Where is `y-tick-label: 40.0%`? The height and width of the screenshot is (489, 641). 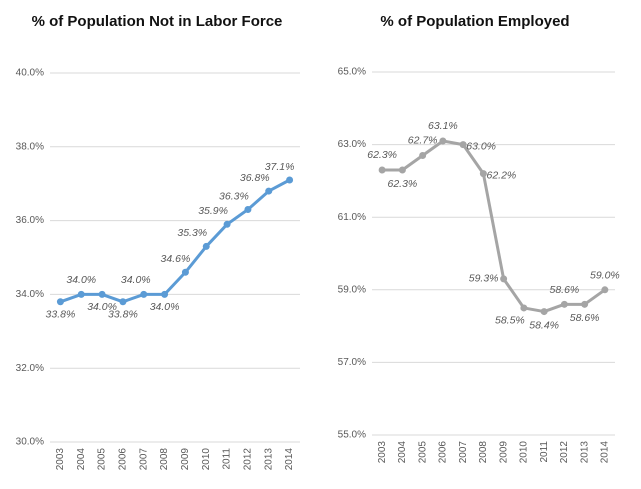 y-tick-label: 40.0% is located at coordinates (30, 73).